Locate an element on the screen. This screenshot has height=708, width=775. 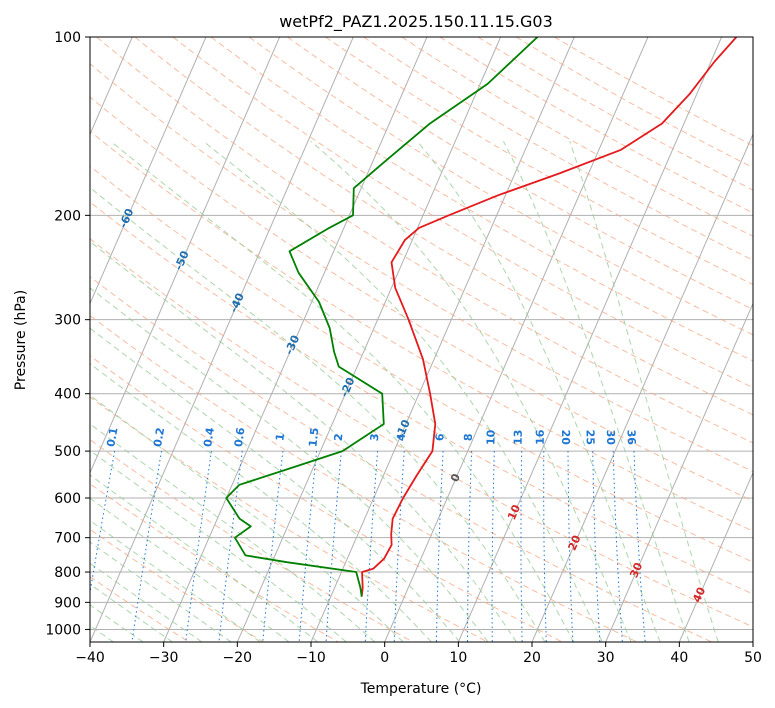
y-tick-label: 600 is located at coordinates (67, 499).